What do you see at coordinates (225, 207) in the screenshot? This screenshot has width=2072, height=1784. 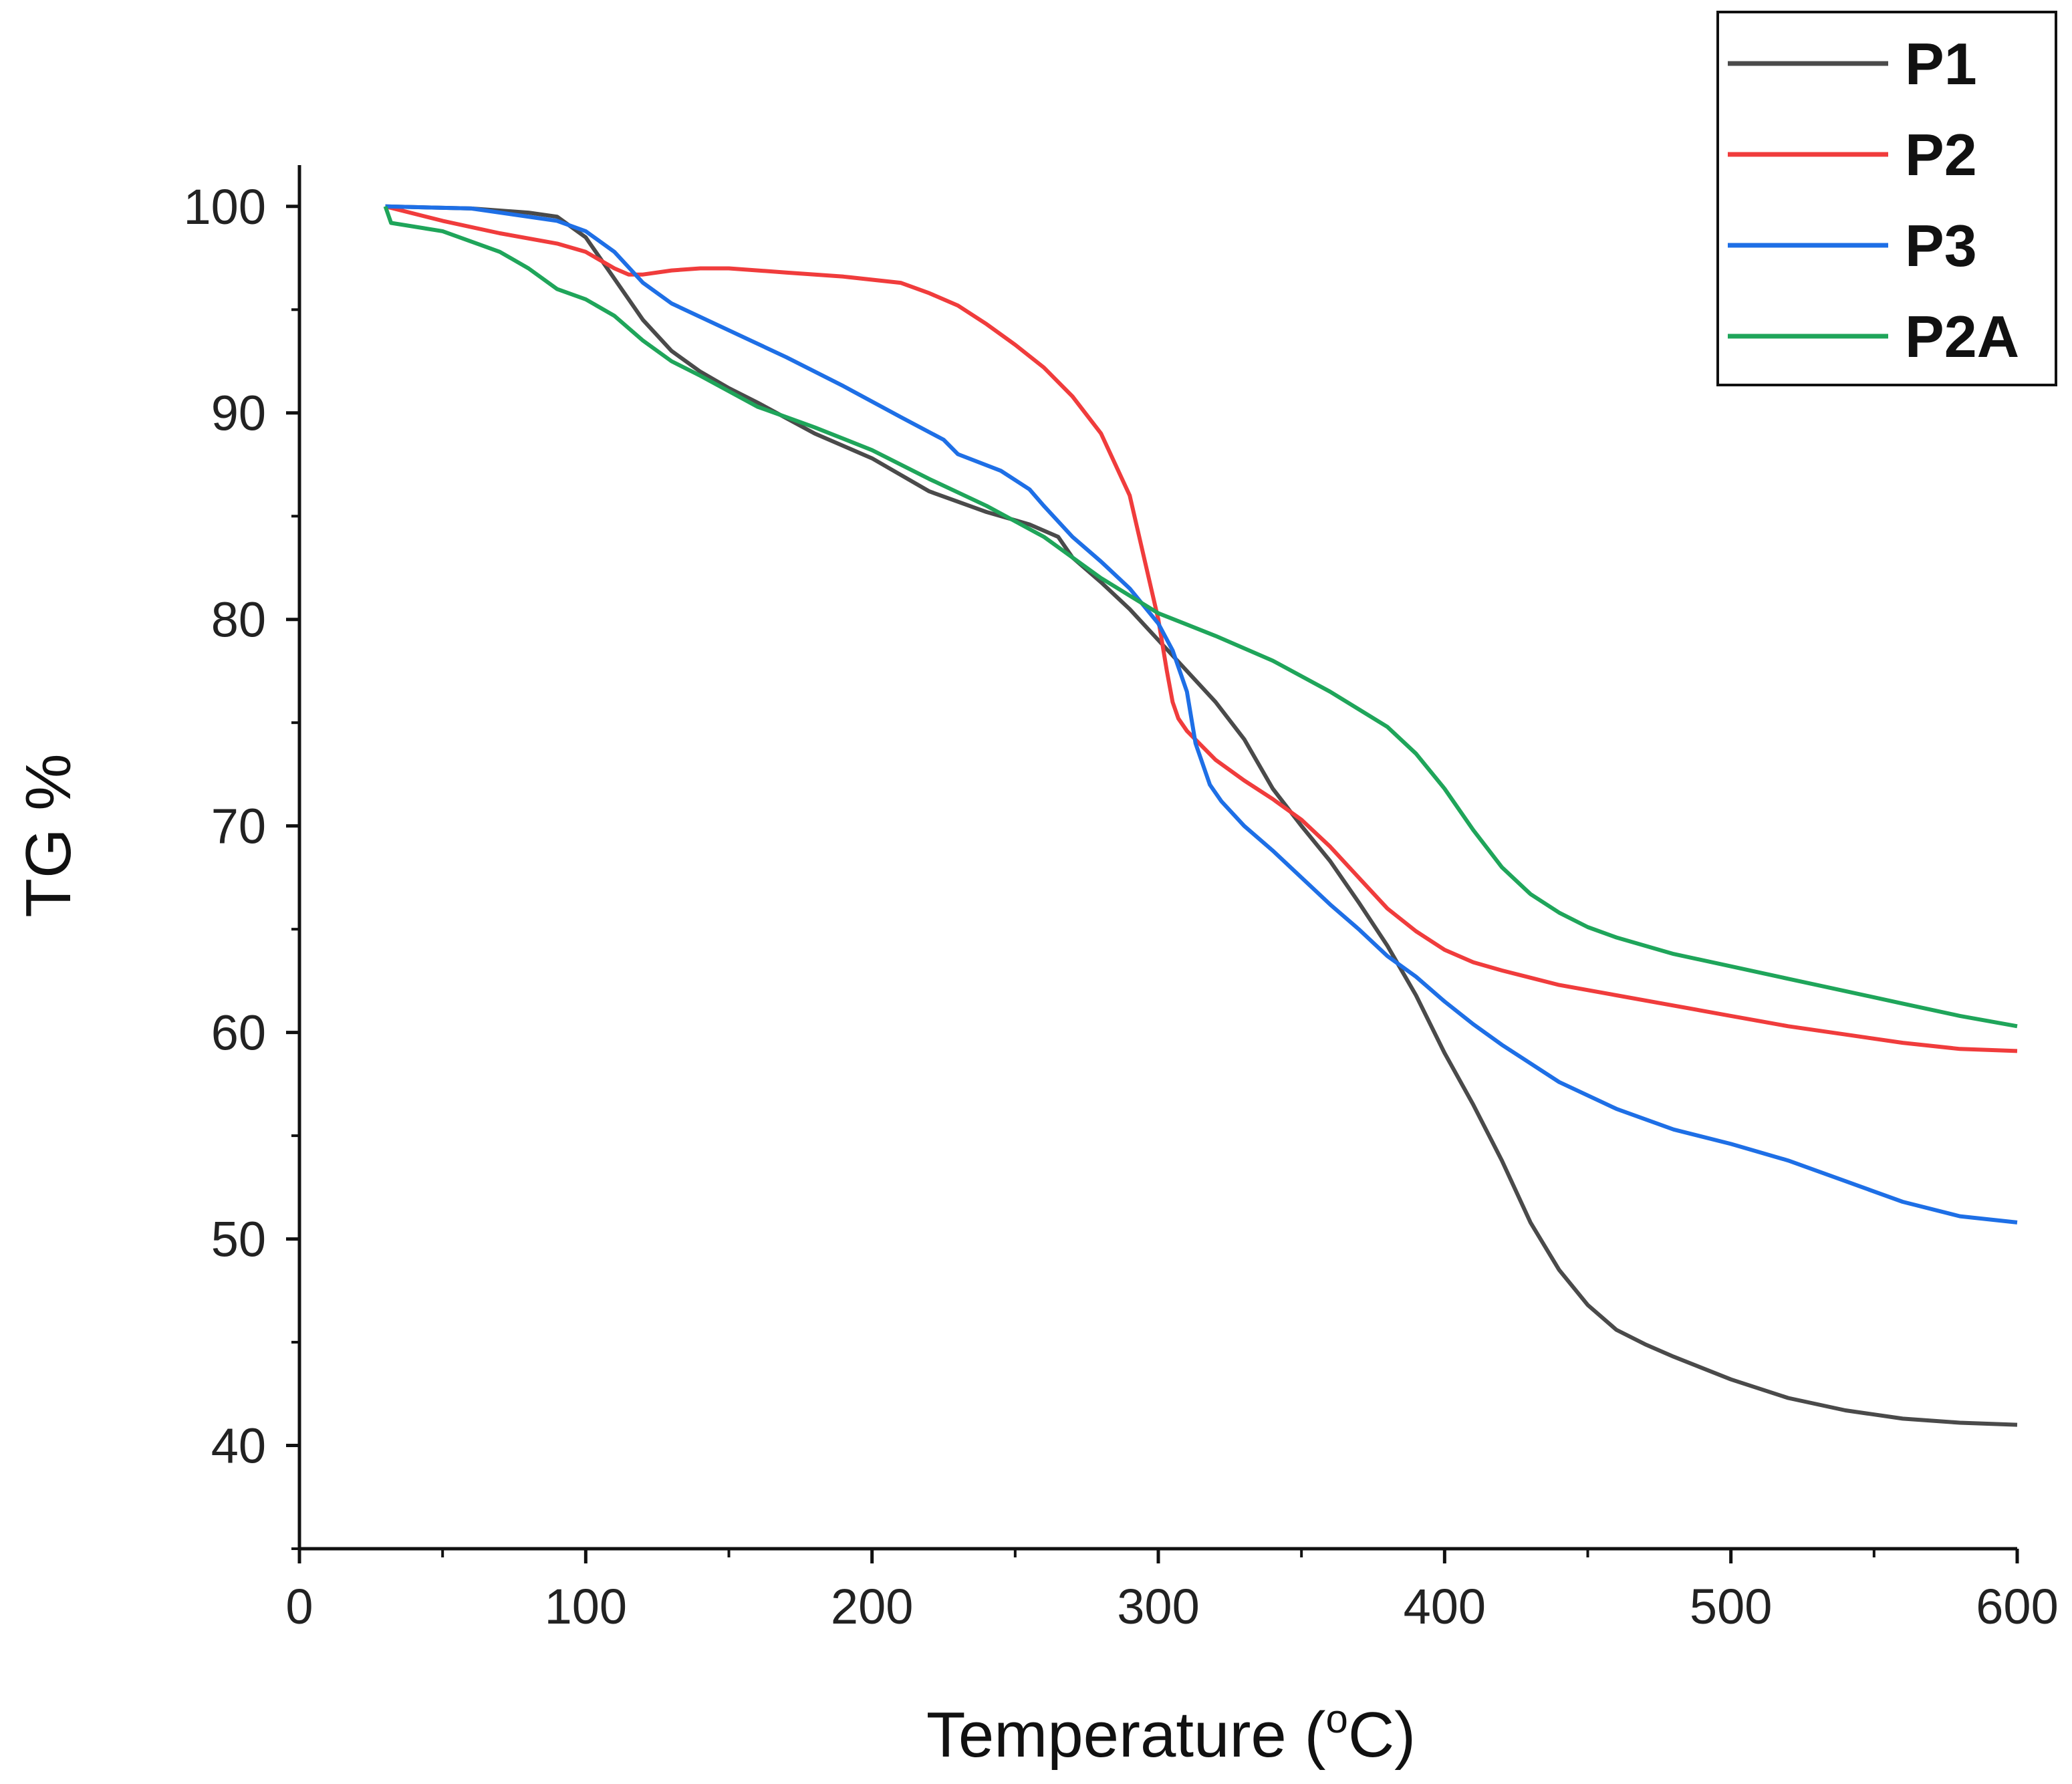 I see `y-tick-label: 100` at bounding box center [225, 207].